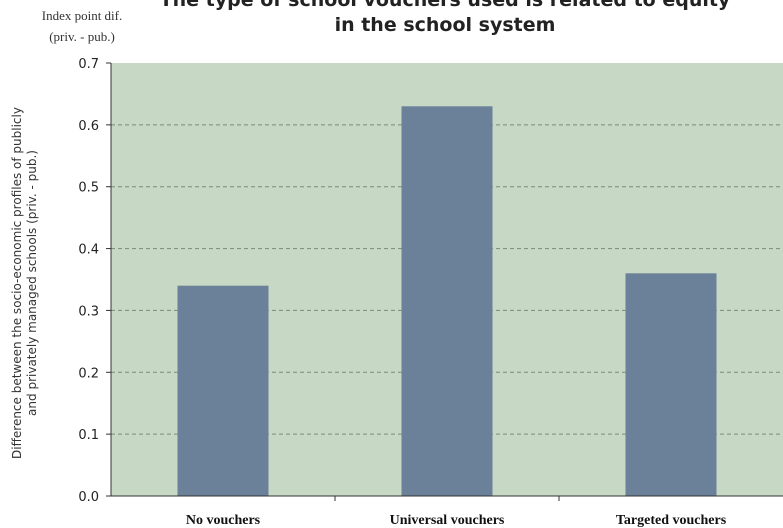  What do you see at coordinates (88, 435) in the screenshot?
I see `y-tick-label: 0.1` at bounding box center [88, 435].